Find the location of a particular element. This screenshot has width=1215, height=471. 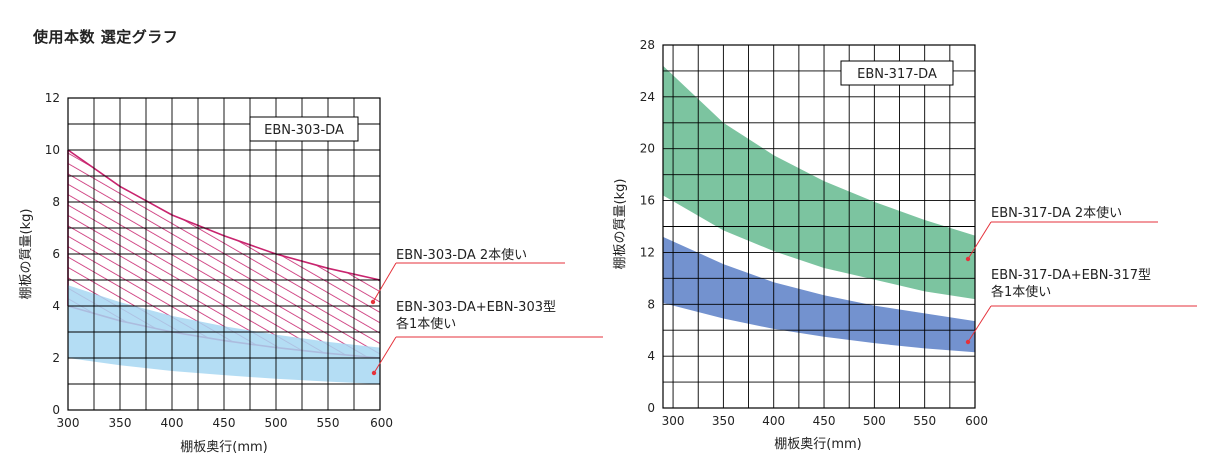

callout-text: EBN-303-DA 2本使い is located at coordinates (461, 255).